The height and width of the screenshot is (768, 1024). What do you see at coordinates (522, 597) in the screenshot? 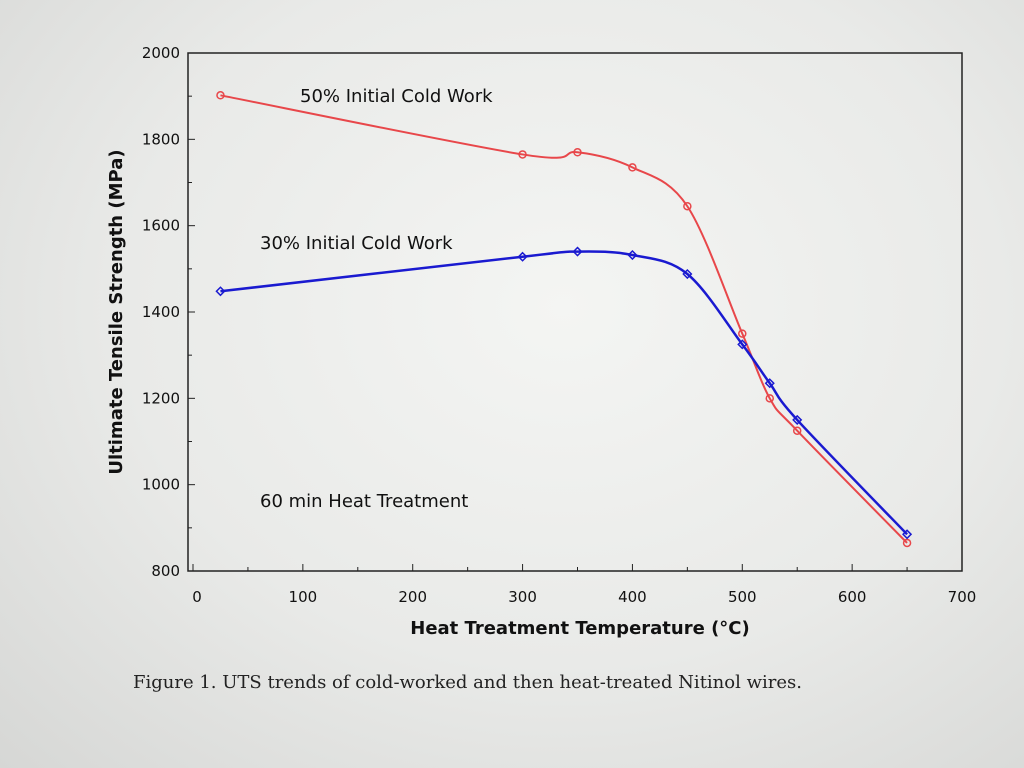
I see `x-tick-label: 300` at bounding box center [522, 597].